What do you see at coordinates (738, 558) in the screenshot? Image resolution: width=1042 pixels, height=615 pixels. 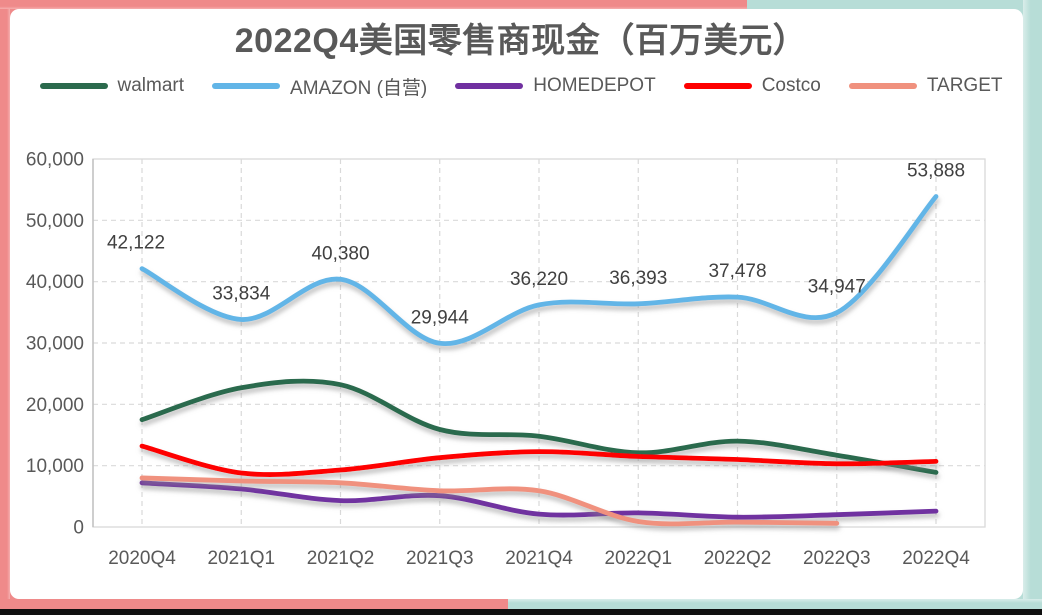 I see `x-tick-label: 2022Q2` at bounding box center [738, 558].